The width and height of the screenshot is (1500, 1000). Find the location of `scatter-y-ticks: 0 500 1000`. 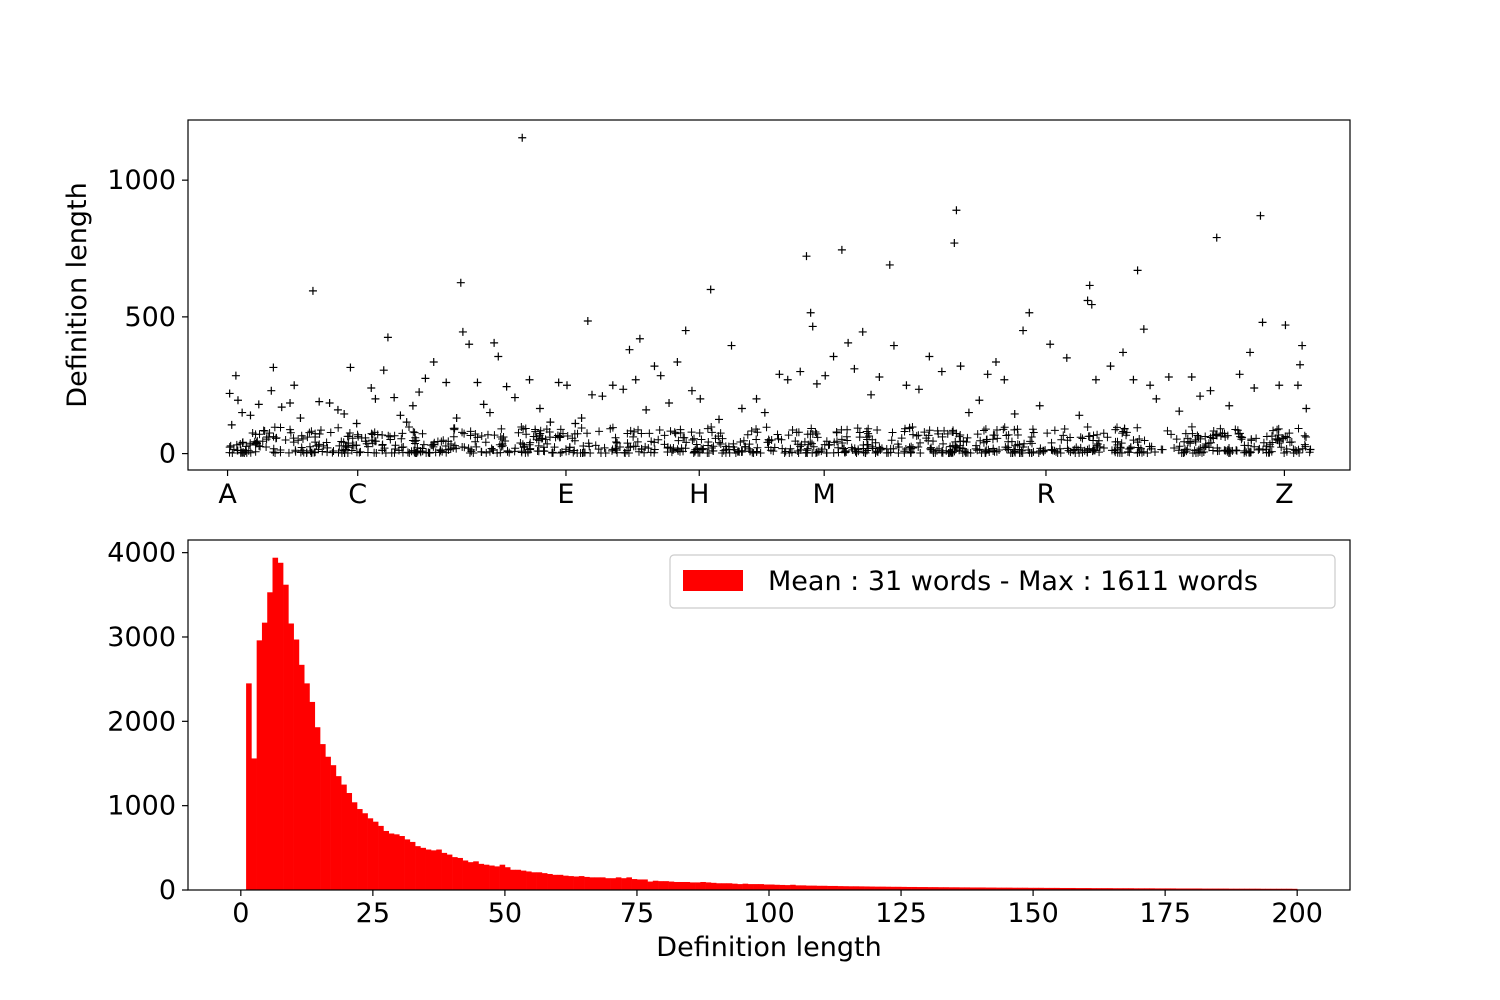

scatter-y-ticks: 0 500 1000 is located at coordinates (147, 317).